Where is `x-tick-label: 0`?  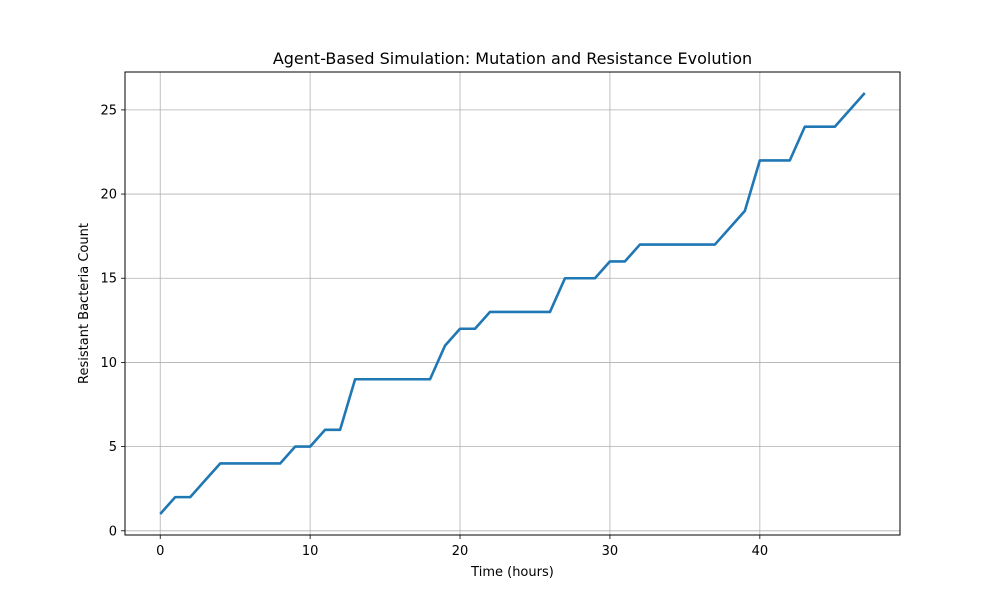
x-tick-label: 0 is located at coordinates (160, 551).